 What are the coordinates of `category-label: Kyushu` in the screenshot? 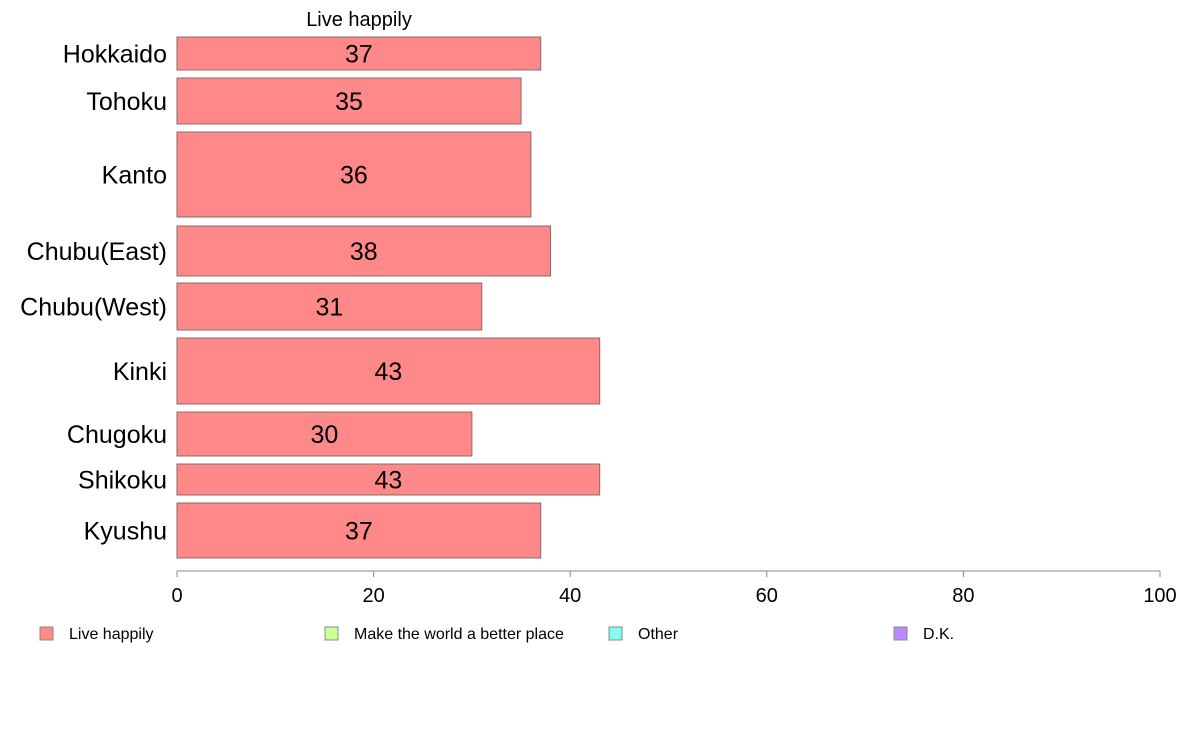 It's located at (125, 532).